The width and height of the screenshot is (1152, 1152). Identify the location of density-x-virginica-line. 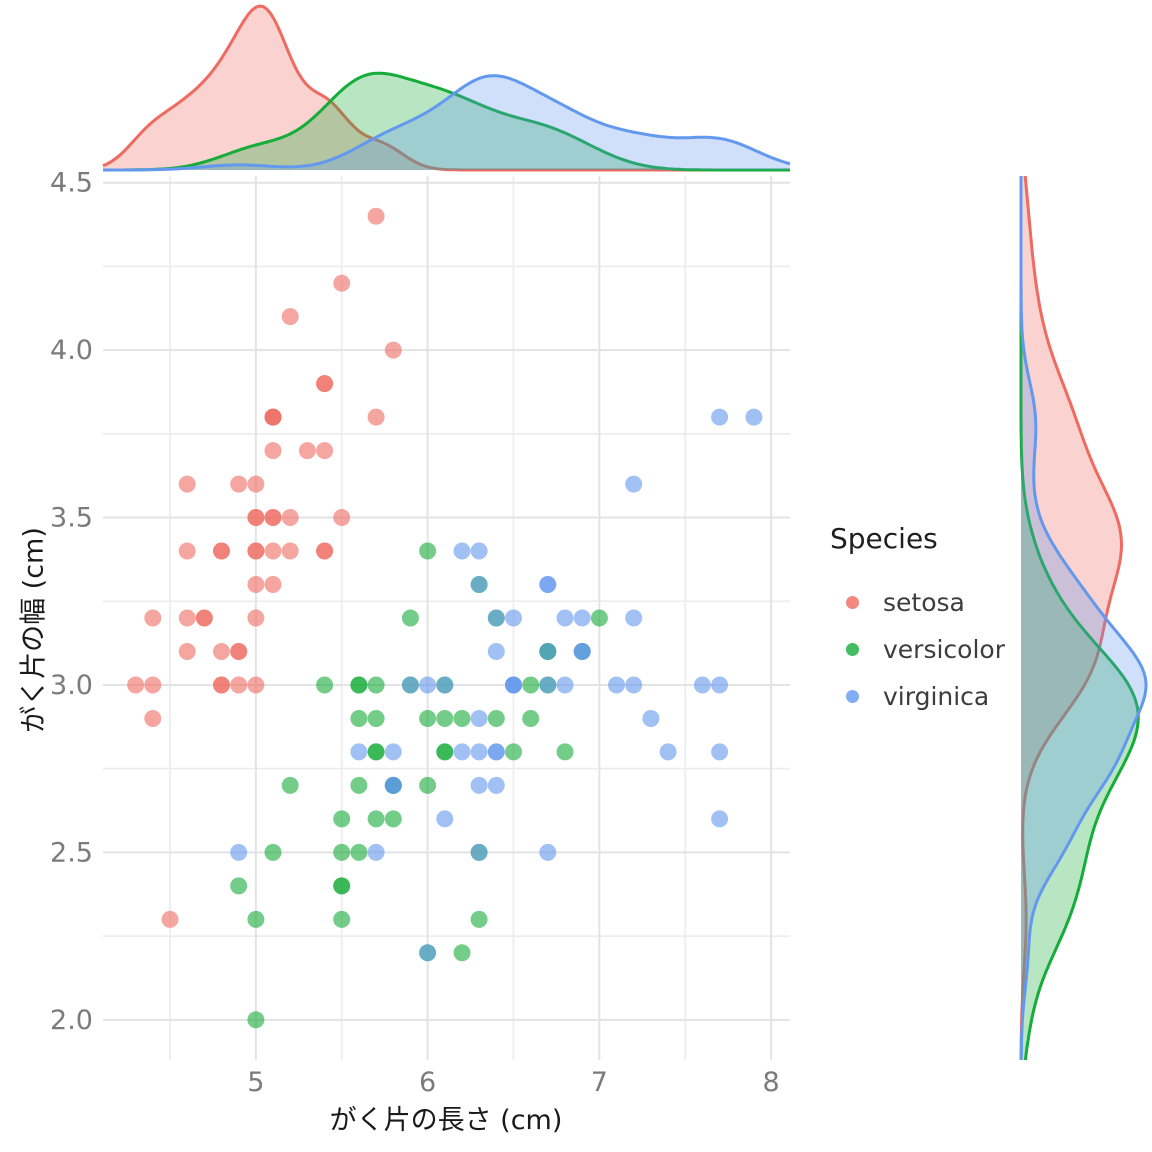
(447, 123).